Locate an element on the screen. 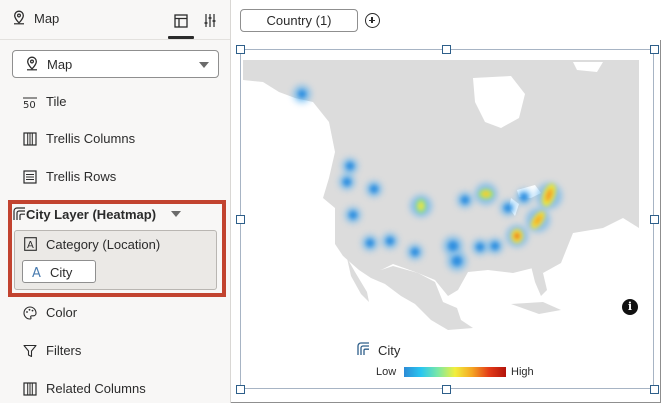 The width and height of the screenshot is (661, 403). filter-icon is located at coordinates (30, 351).